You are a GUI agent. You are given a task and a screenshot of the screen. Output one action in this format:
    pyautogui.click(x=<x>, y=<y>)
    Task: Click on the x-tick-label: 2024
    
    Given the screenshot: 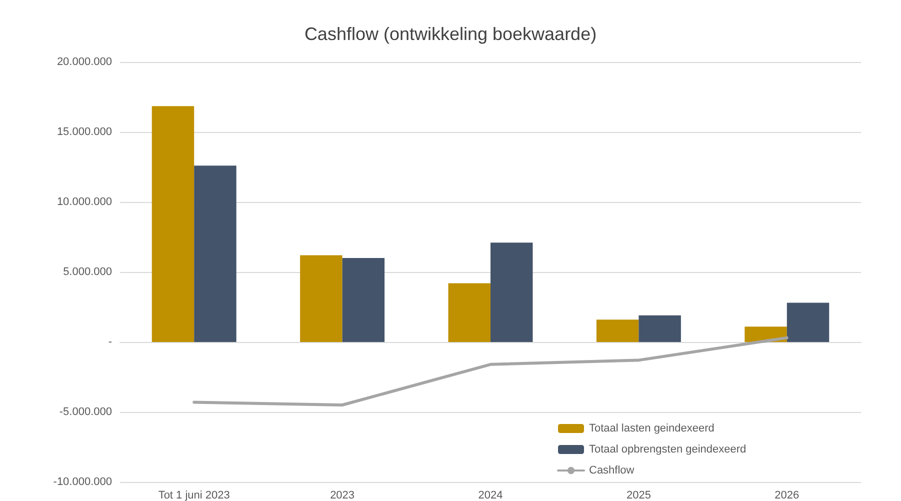 What is the action you would take?
    pyautogui.click(x=490, y=495)
    